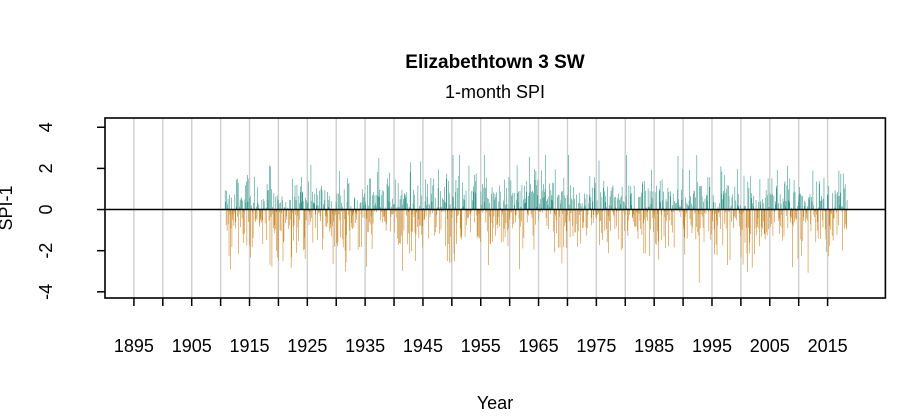  Describe the element at coordinates (46, 127) in the screenshot. I see `y-tick-label: 4` at that location.